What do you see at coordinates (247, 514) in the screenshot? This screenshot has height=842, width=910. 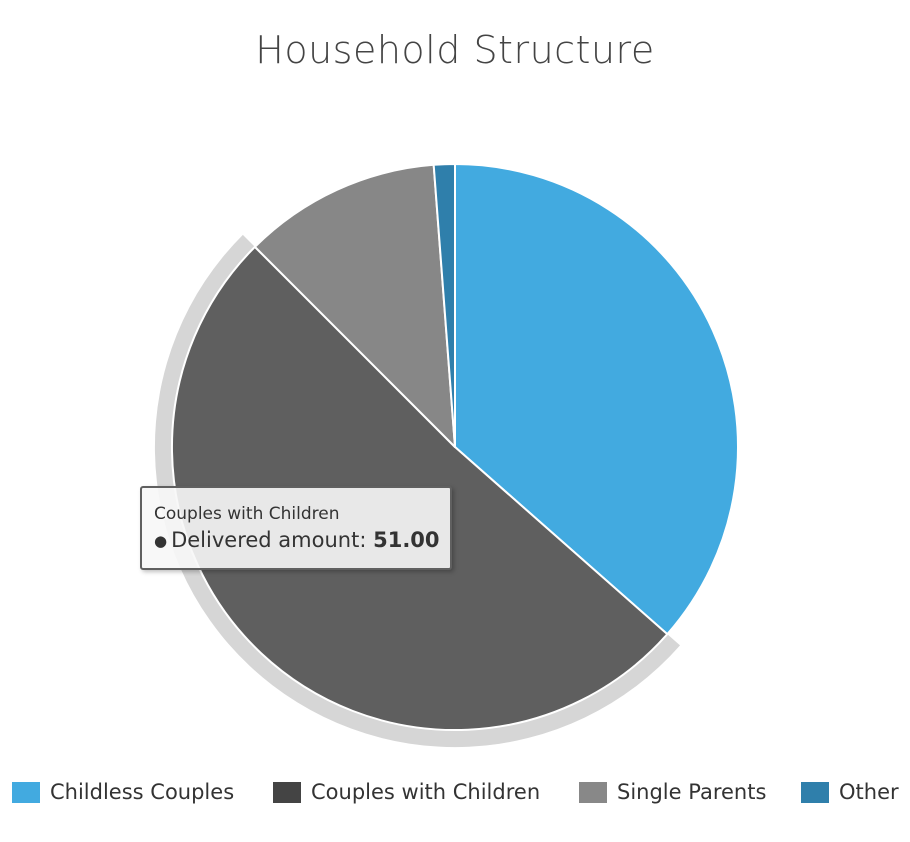 I see `tooltip-title: Couples with Children` at bounding box center [247, 514].